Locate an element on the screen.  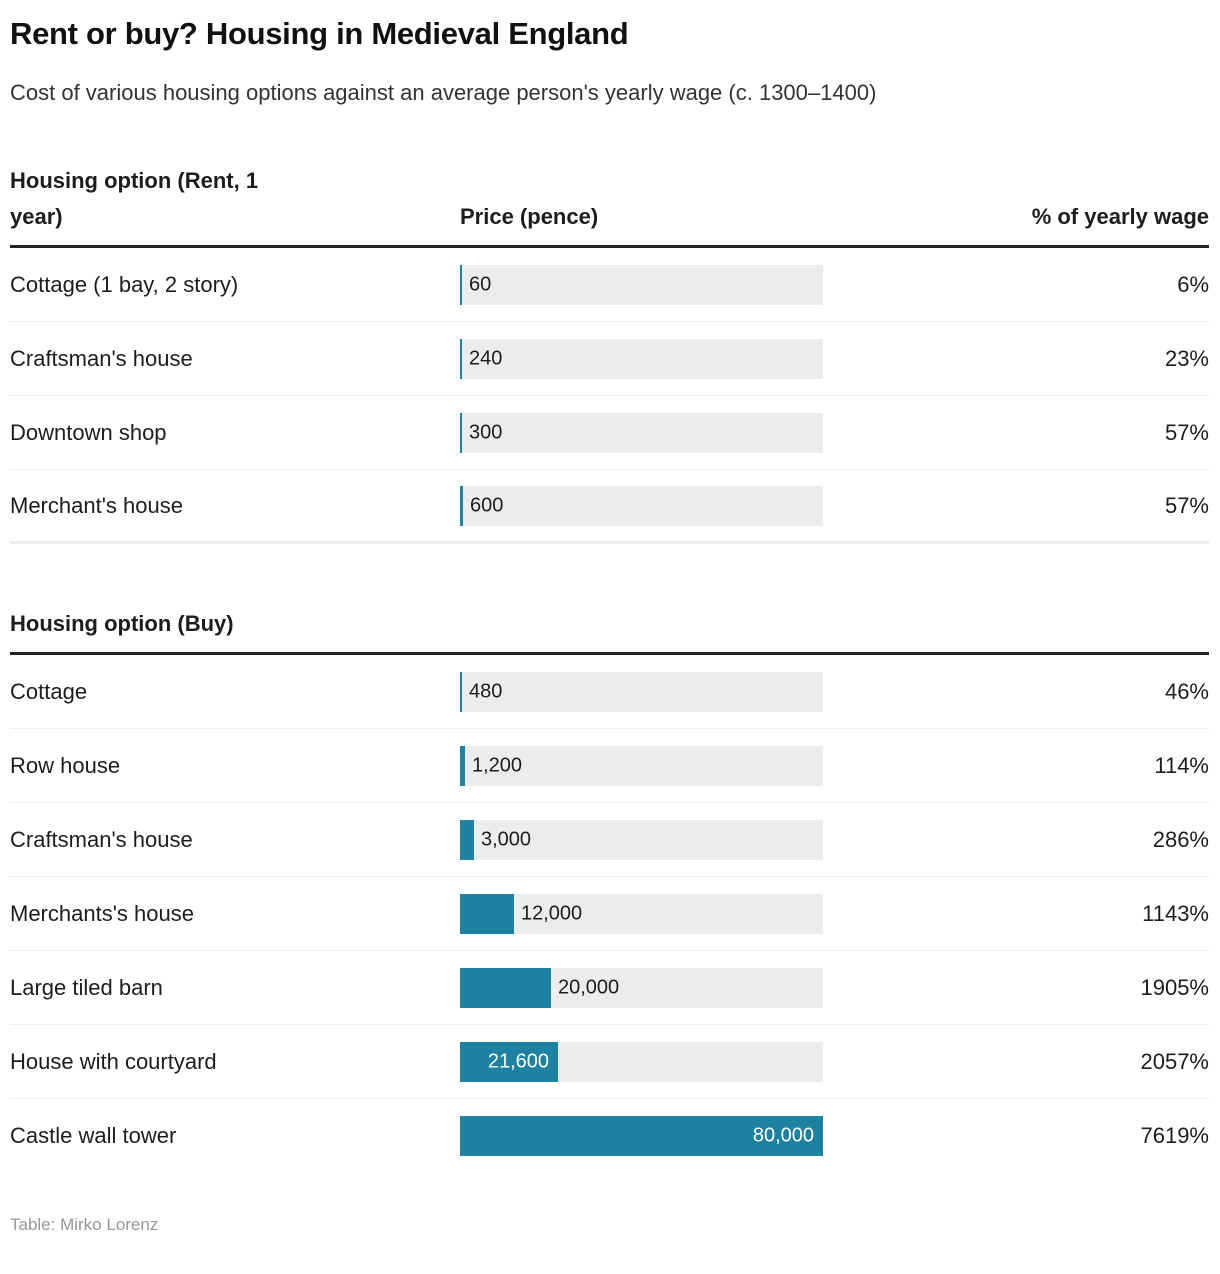
pct-of-yearly-wage-value: 114% is located at coordinates (1181, 765).